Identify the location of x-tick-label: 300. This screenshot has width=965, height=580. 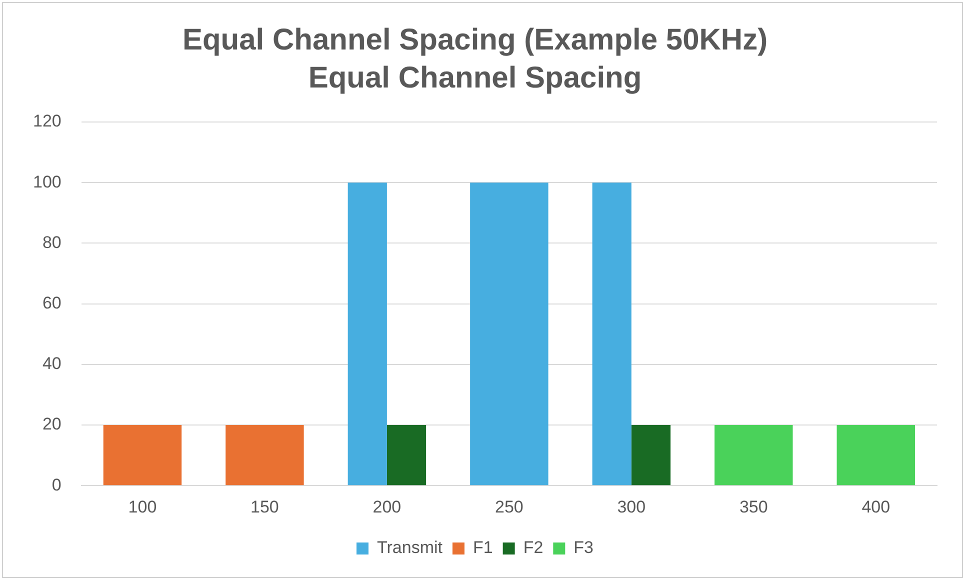
(631, 506).